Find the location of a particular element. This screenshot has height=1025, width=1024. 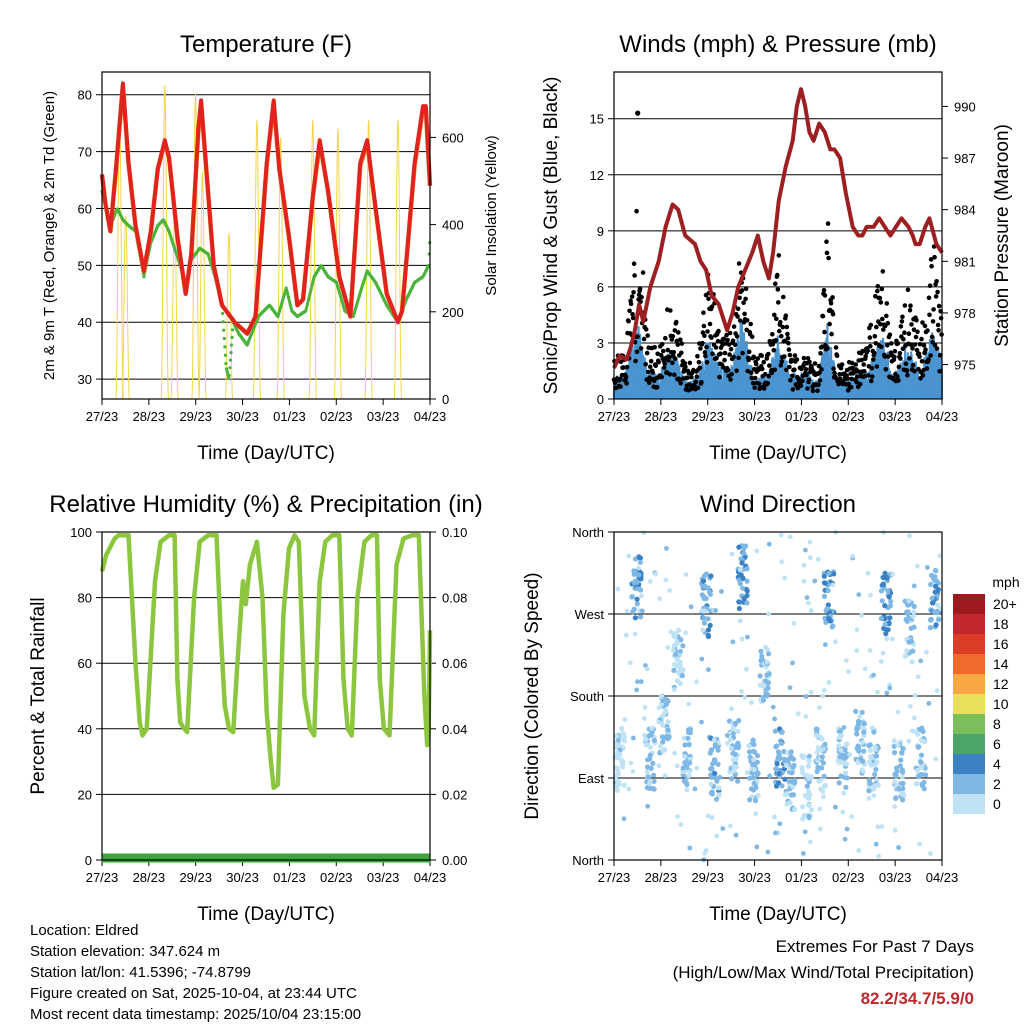

legend-swatch is located at coordinates (969, 744).